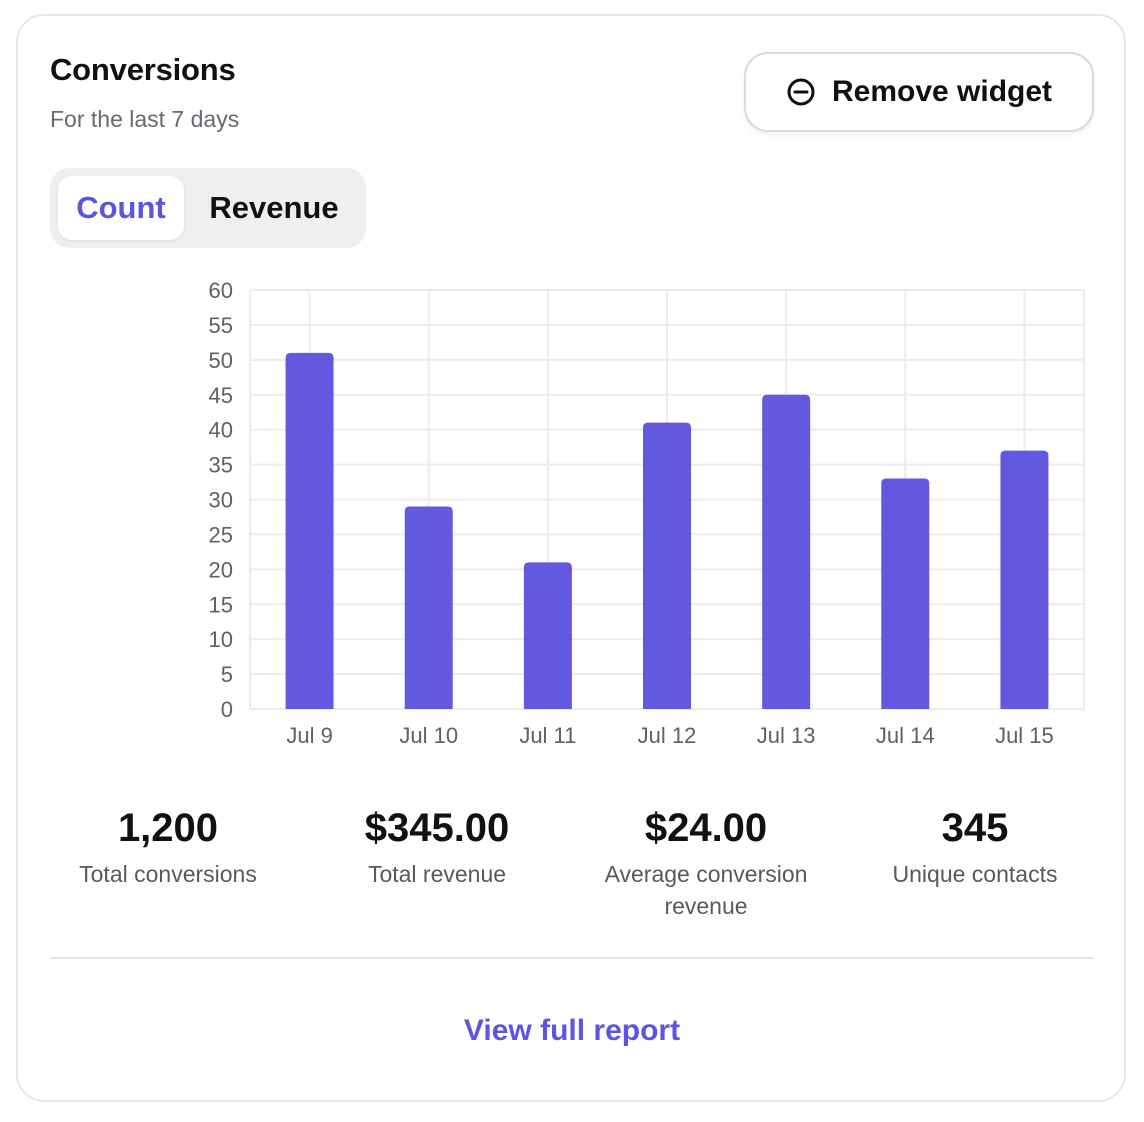 Image resolution: width=1144 pixels, height=1122 pixels. I want to click on x-tick-label: Jul 10, so click(428, 735).